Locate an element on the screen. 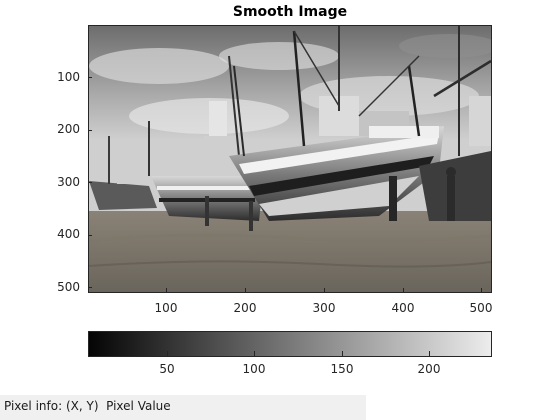  pixel-info-label: Pixel info: is located at coordinates (33, 406).